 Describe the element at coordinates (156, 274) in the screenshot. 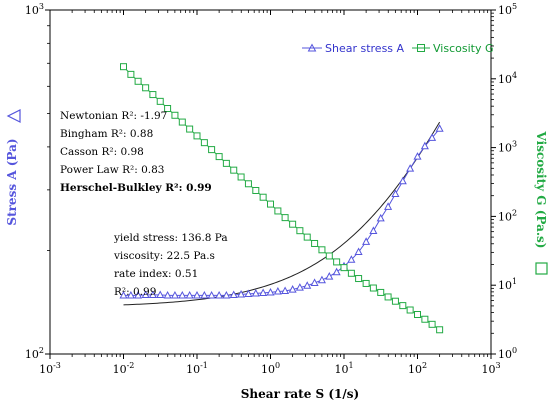

I see `param-rate-index: rate index: 0.51` at that location.